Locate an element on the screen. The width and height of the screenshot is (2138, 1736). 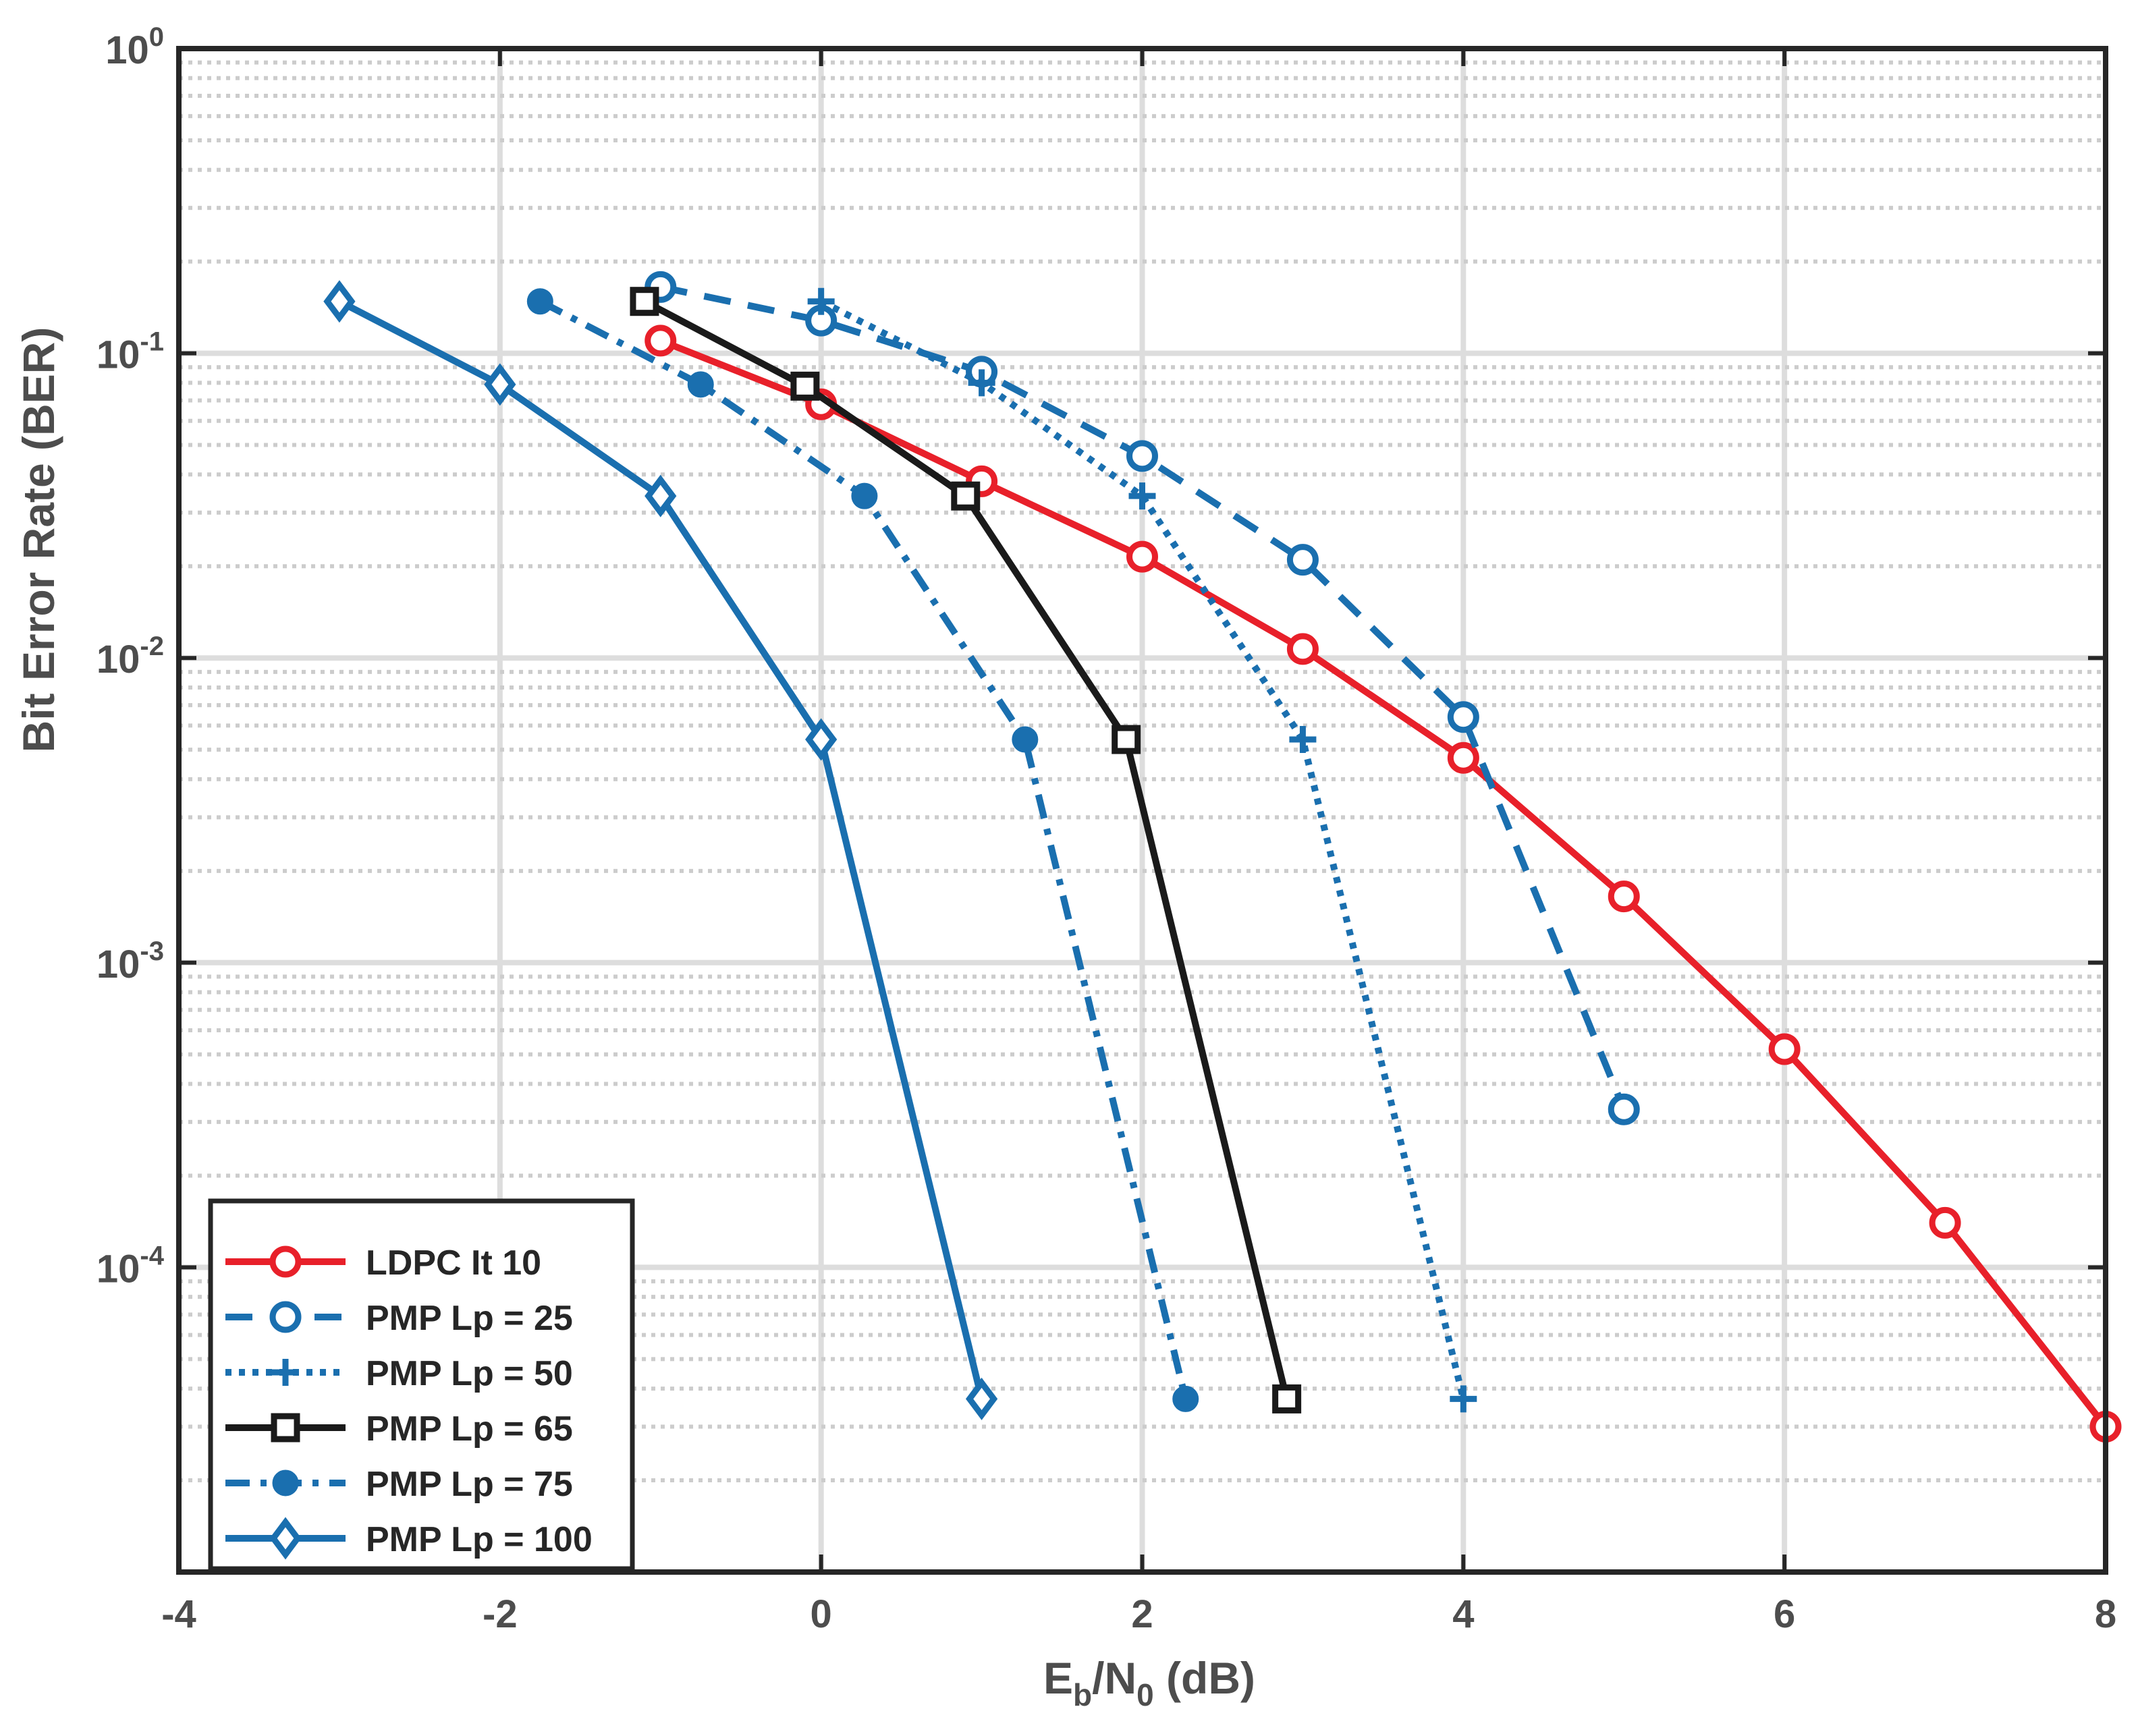
y-tick-label: 10⁻³ is located at coordinates (130, 961).